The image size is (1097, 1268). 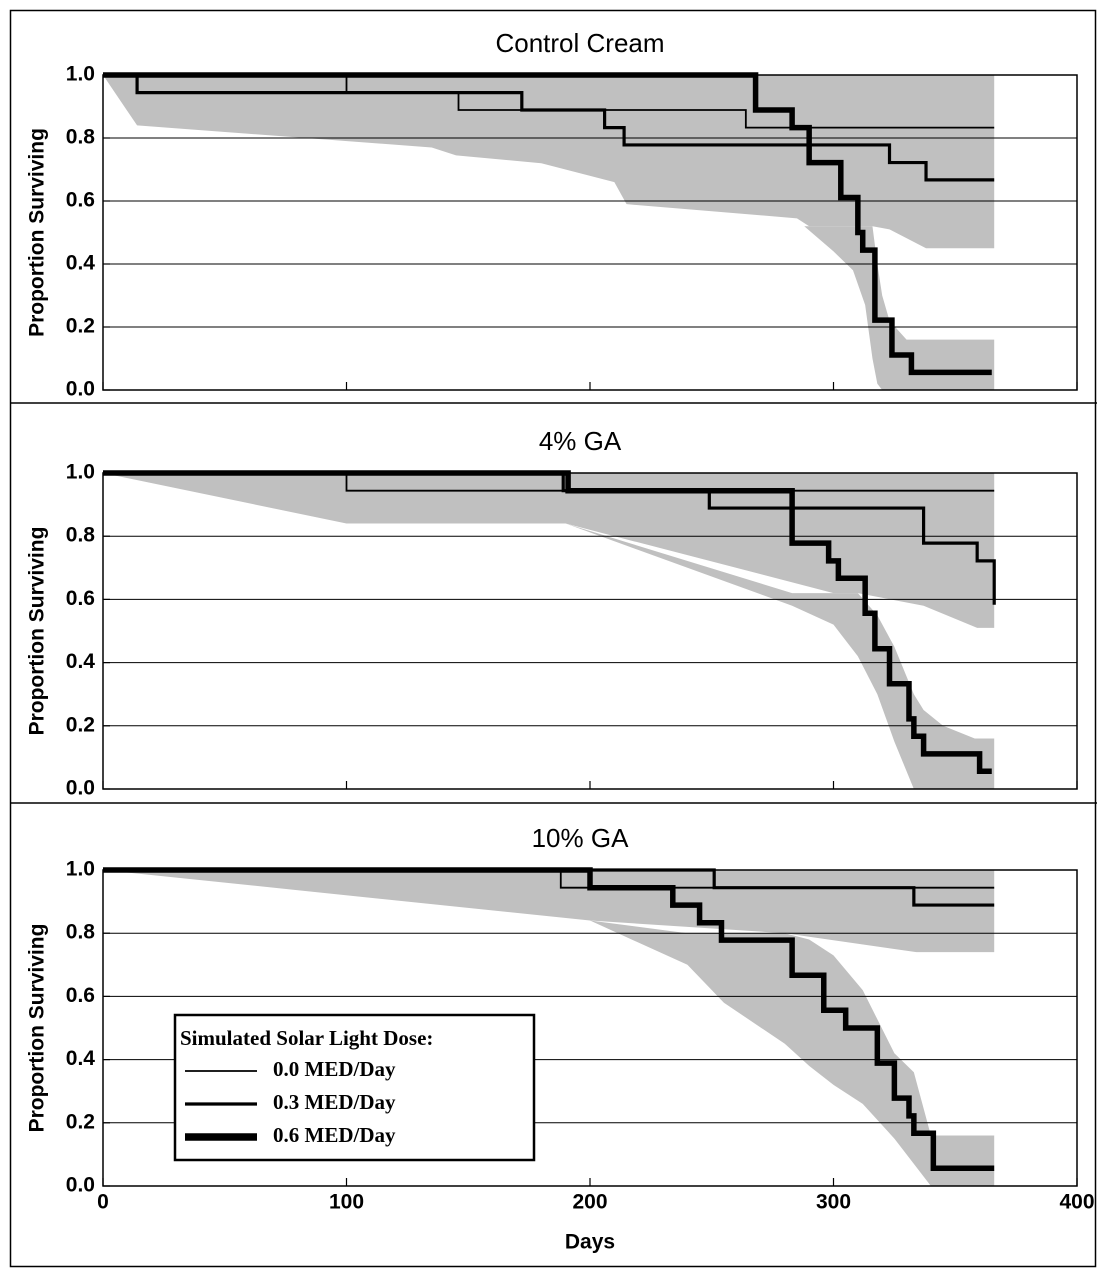 I want to click on panel-title: 10% GA, so click(x=580, y=838).